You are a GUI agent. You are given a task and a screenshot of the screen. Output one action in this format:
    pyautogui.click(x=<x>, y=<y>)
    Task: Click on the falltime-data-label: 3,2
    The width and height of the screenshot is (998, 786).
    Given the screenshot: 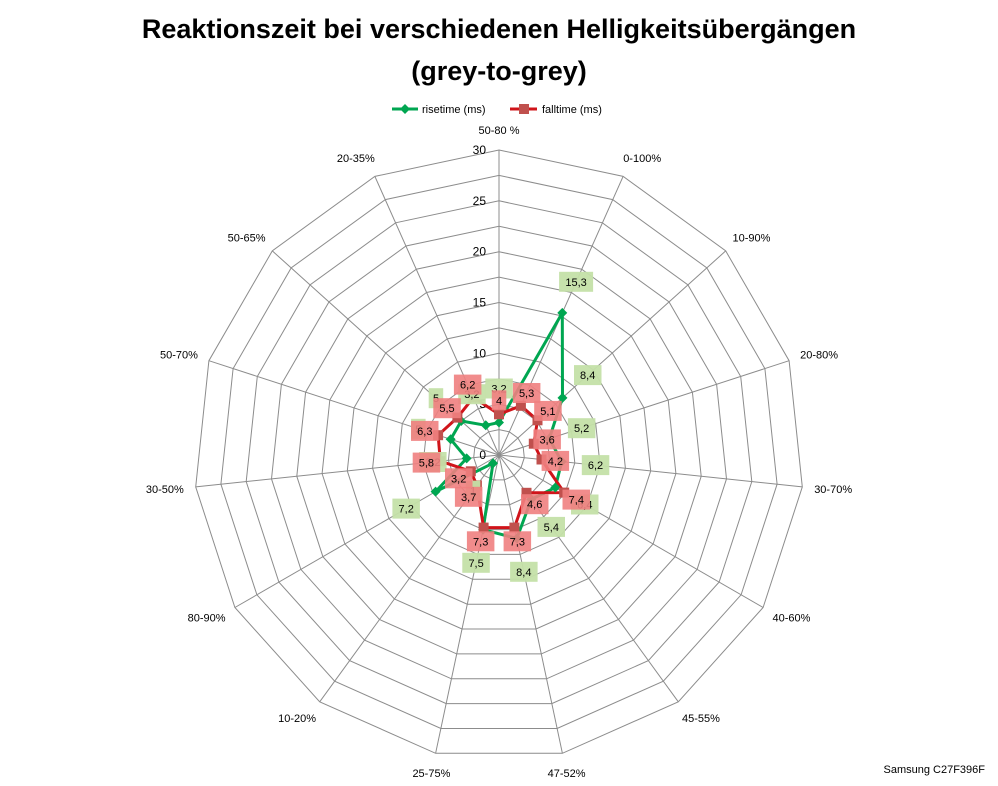 What is the action you would take?
    pyautogui.click(x=459, y=478)
    